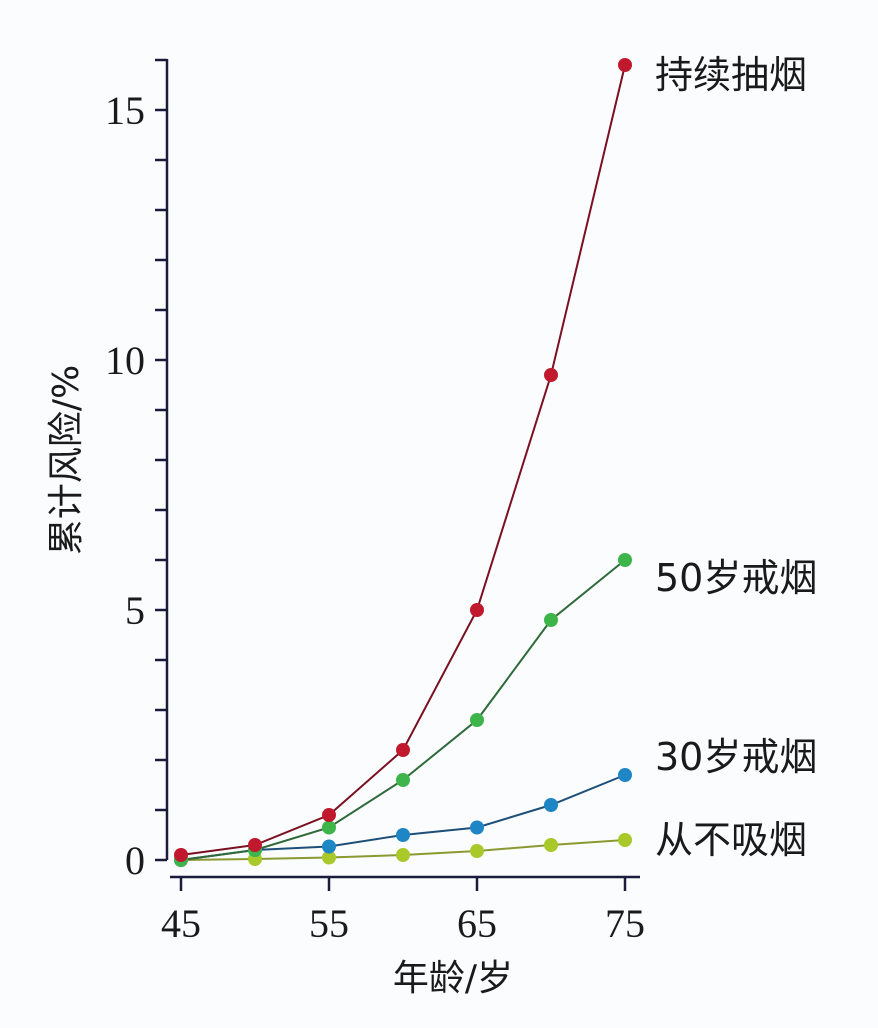  What do you see at coordinates (135, 860) in the screenshot?
I see `y-tick-label: 0` at bounding box center [135, 860].